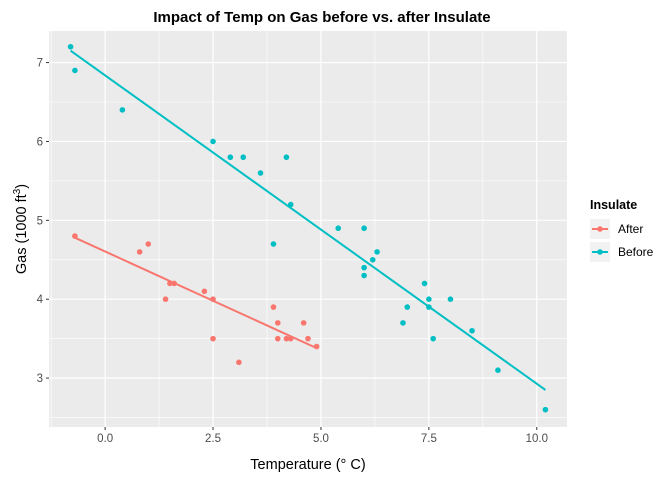 Image resolution: width=672 pixels, height=480 pixels. Describe the element at coordinates (613, 205) in the screenshot. I see `legend-title: Insulate` at that location.